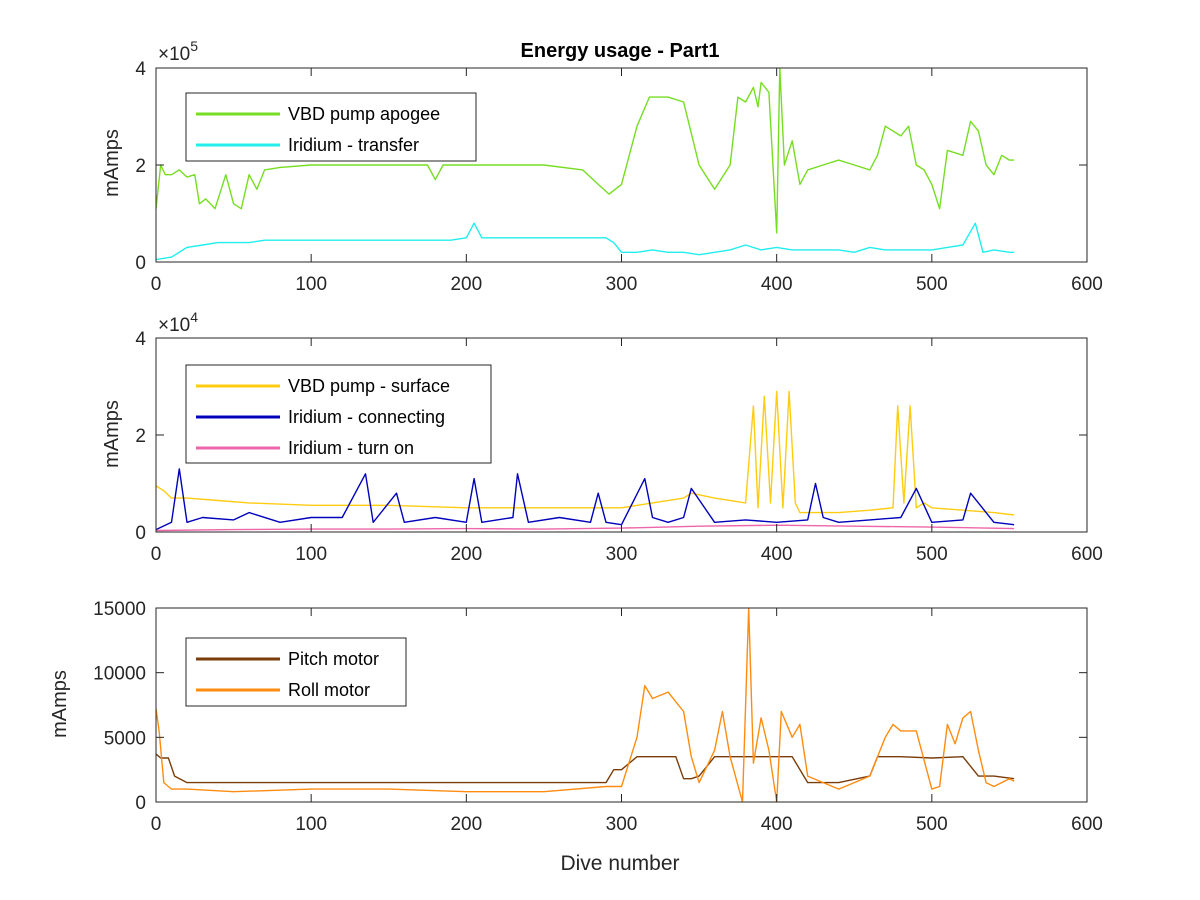  I want to click on y-axis-exponent: ×10⁴, so click(178, 322).